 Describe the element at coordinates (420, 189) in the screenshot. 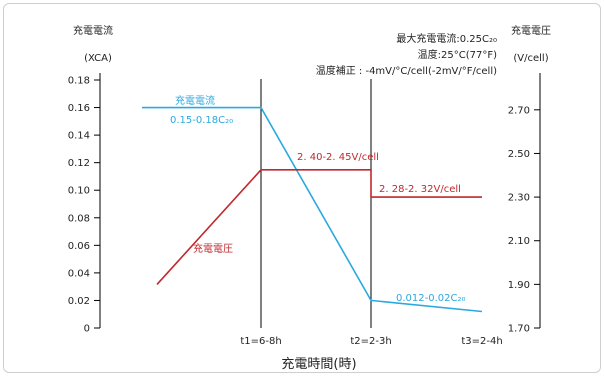

I see `annotation-voltage-float: 2. 28-2. 32V/cell` at that location.